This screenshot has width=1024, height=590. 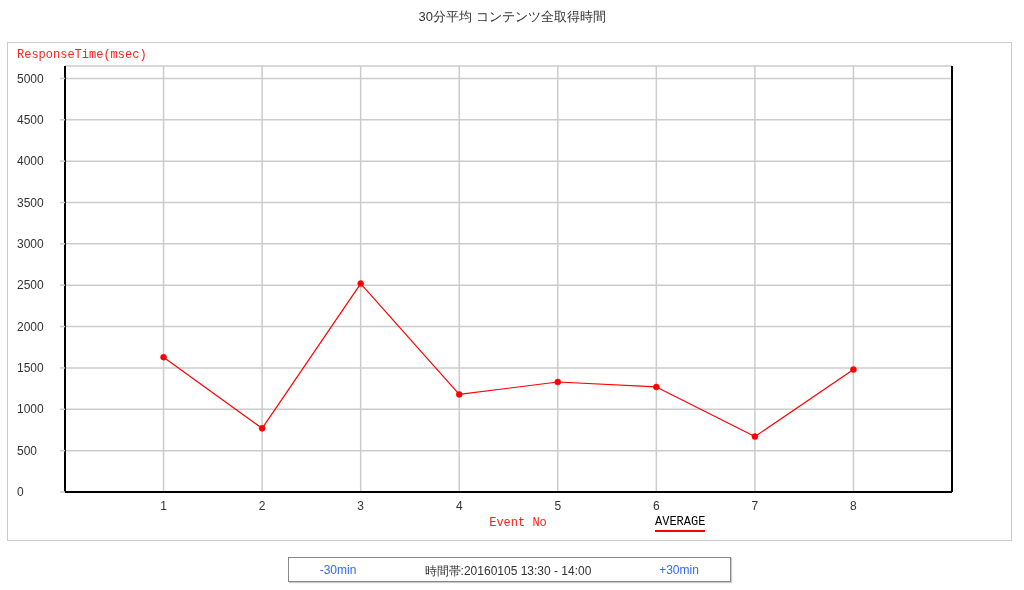 I want to click on x-axis-title: Event No, so click(x=518, y=523).